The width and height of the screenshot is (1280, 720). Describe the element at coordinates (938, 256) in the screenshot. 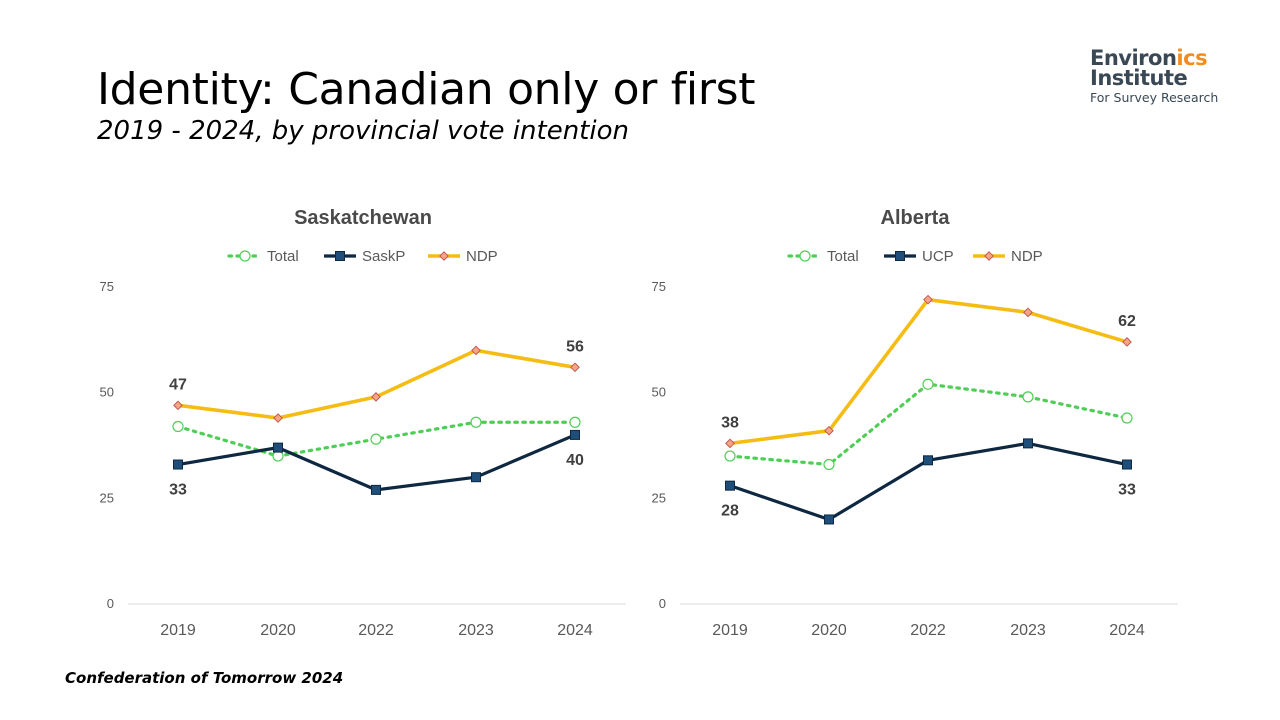

I see `legend-label-ucp: UCP` at that location.